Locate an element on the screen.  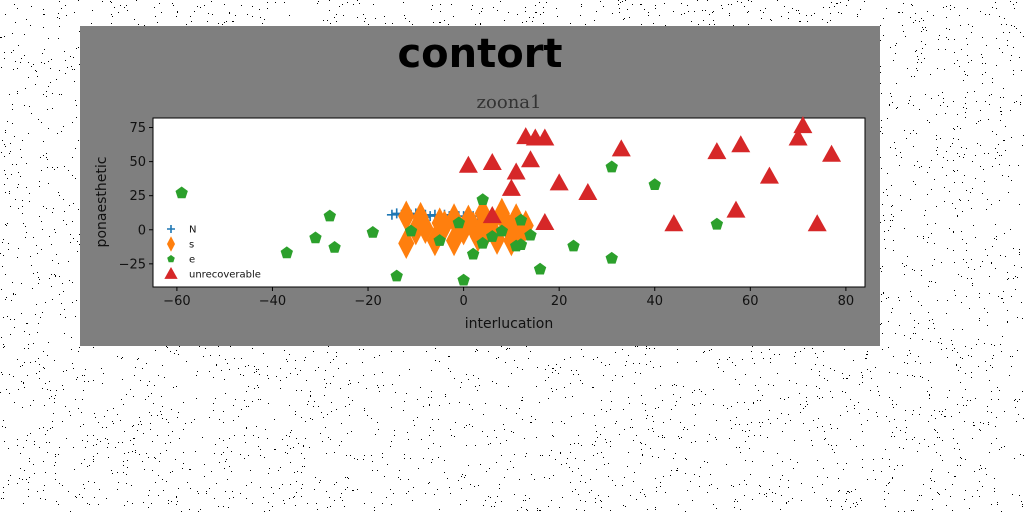
legend-label-e: e is located at coordinates (192, 260).